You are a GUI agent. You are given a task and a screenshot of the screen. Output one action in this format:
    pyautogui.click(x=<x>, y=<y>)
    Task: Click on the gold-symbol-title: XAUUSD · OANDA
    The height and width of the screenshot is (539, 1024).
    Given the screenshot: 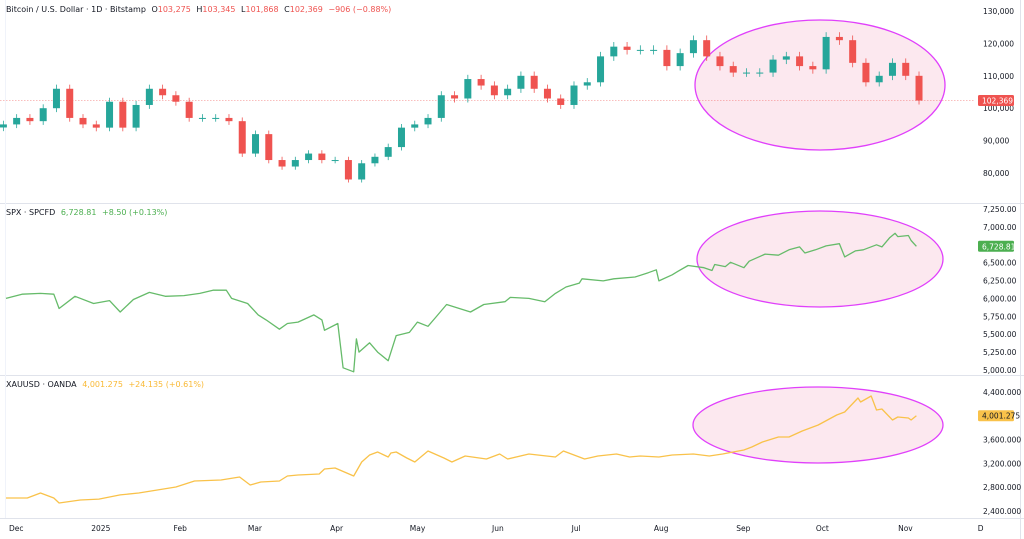 What is the action you would take?
    pyautogui.click(x=41, y=384)
    